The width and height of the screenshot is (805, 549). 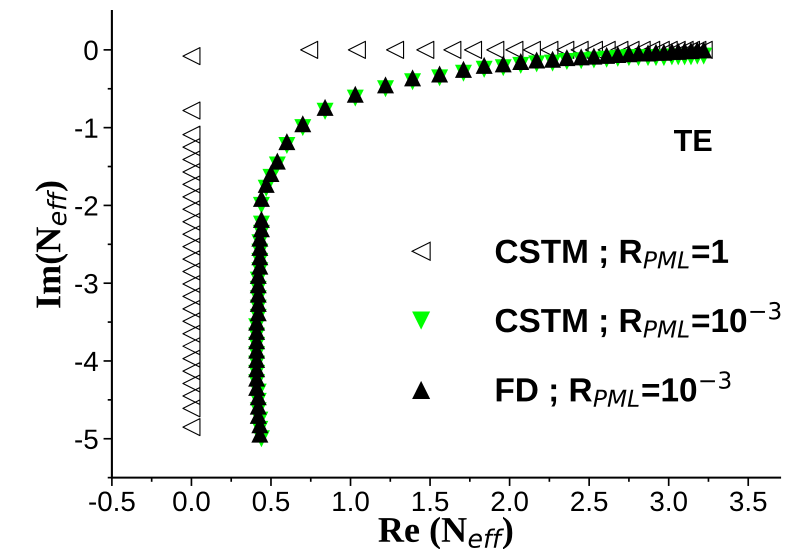 What do you see at coordinates (51, 245) in the screenshot?
I see `y-axis-title: Im(N$_{eff}$)` at bounding box center [51, 245].